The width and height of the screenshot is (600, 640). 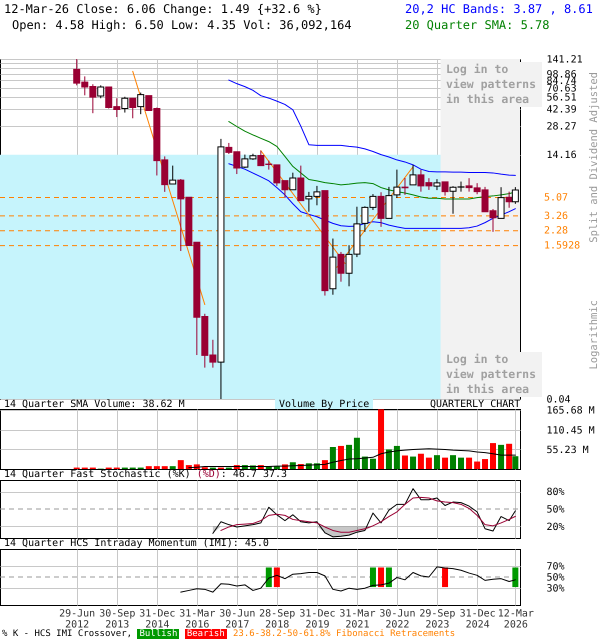 What do you see at coordinates (562, 246) in the screenshot?
I see `ref-line-label: 1.5928` at bounding box center [562, 246].